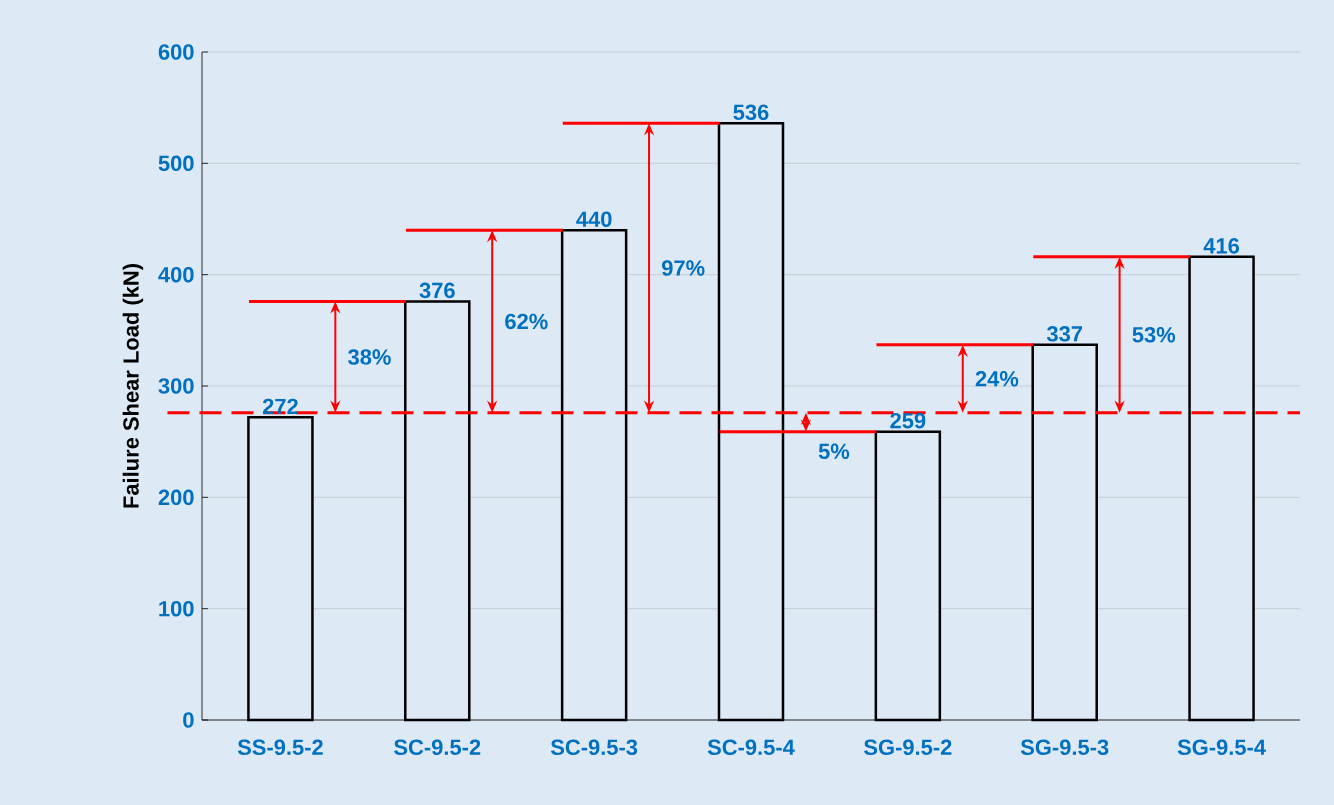 The image size is (1334, 805). I want to click on x-tick-label: SC-9.5-4, so click(751, 747).